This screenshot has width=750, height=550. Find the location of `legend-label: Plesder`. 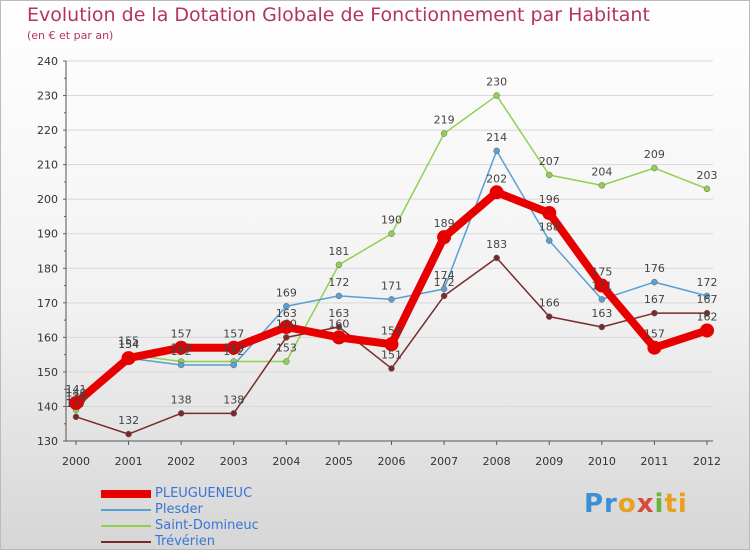

legend-label: Plesder is located at coordinates (179, 509).